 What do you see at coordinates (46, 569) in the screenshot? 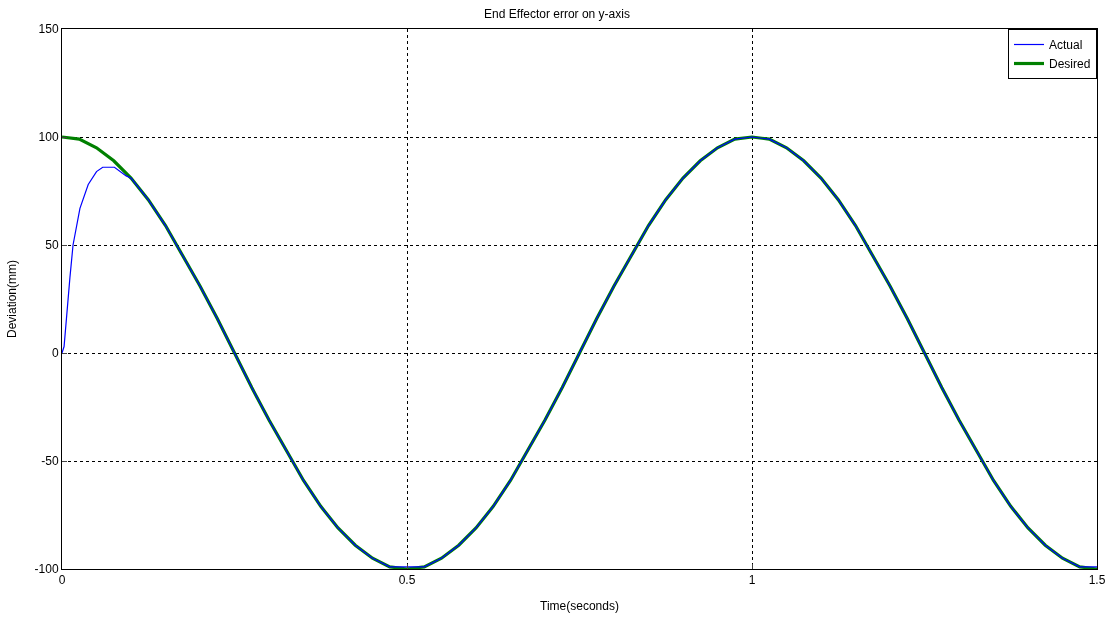
I see `y-tick-label: -100` at bounding box center [46, 569].